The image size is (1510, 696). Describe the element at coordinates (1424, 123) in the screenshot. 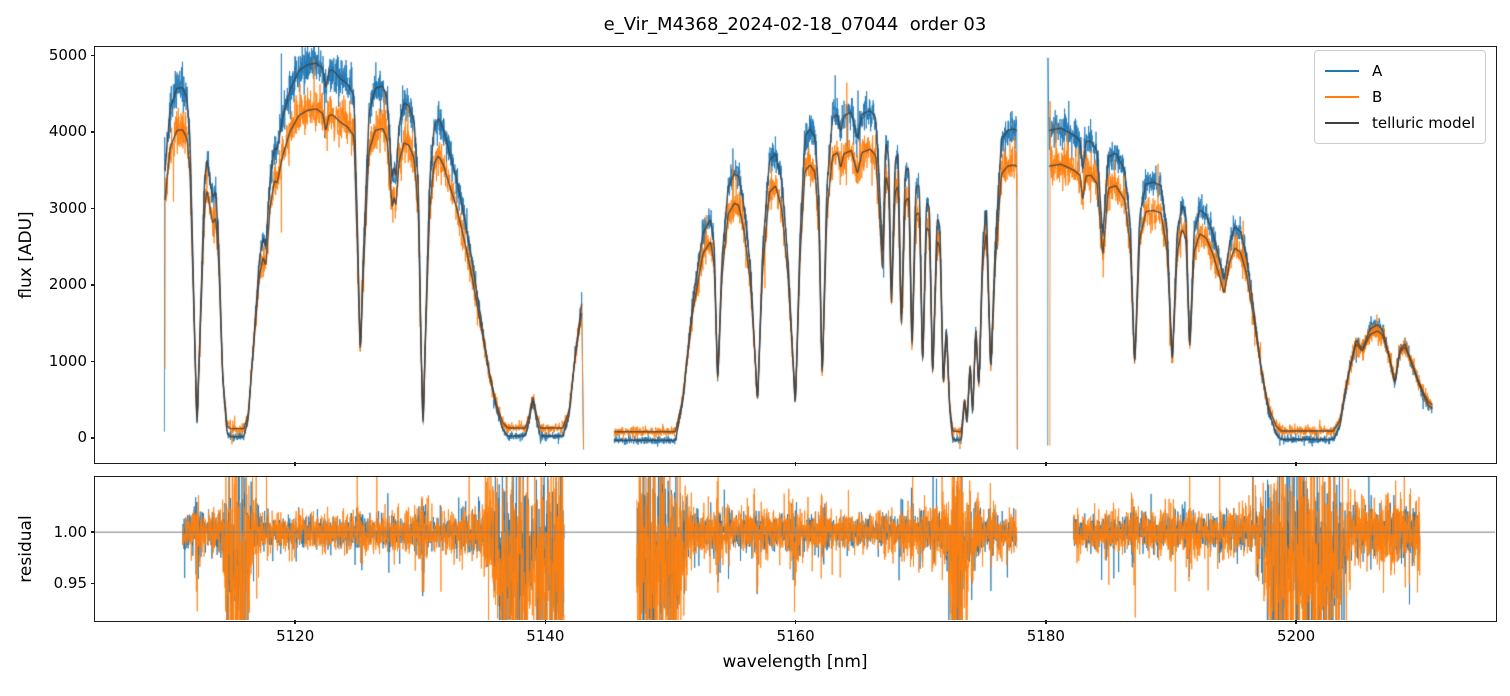

I see `legend-label-telluric-model: telluric model` at that location.